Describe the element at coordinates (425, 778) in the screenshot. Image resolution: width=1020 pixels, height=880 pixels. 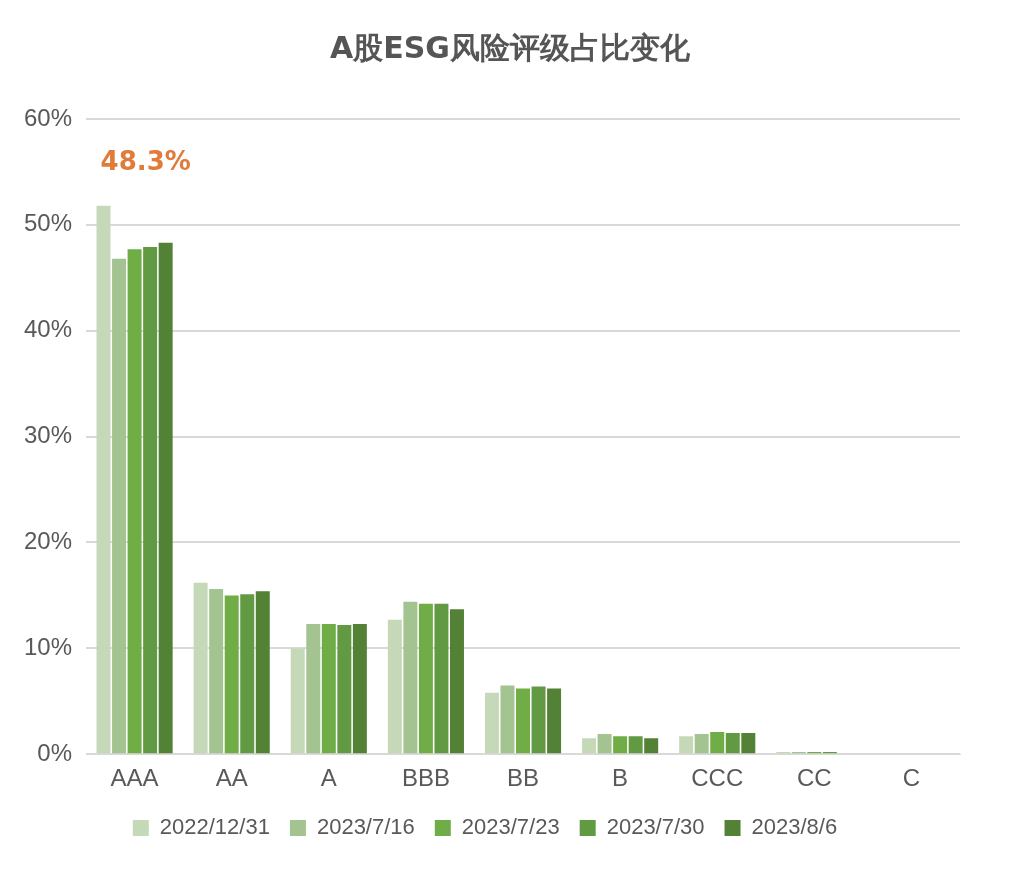
I see `x-tick-label: BBB` at that location.